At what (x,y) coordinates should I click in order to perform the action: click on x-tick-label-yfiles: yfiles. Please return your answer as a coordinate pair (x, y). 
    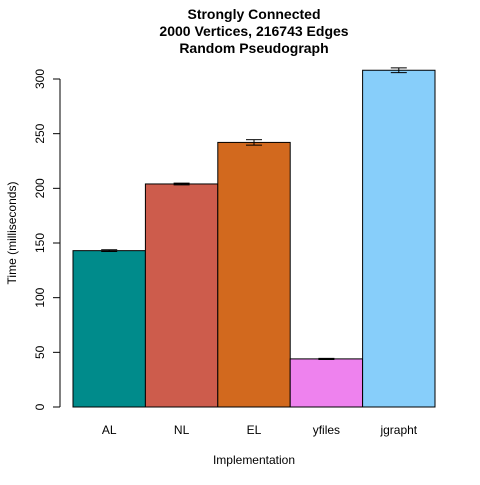
    Looking at the image, I should click on (326, 430).